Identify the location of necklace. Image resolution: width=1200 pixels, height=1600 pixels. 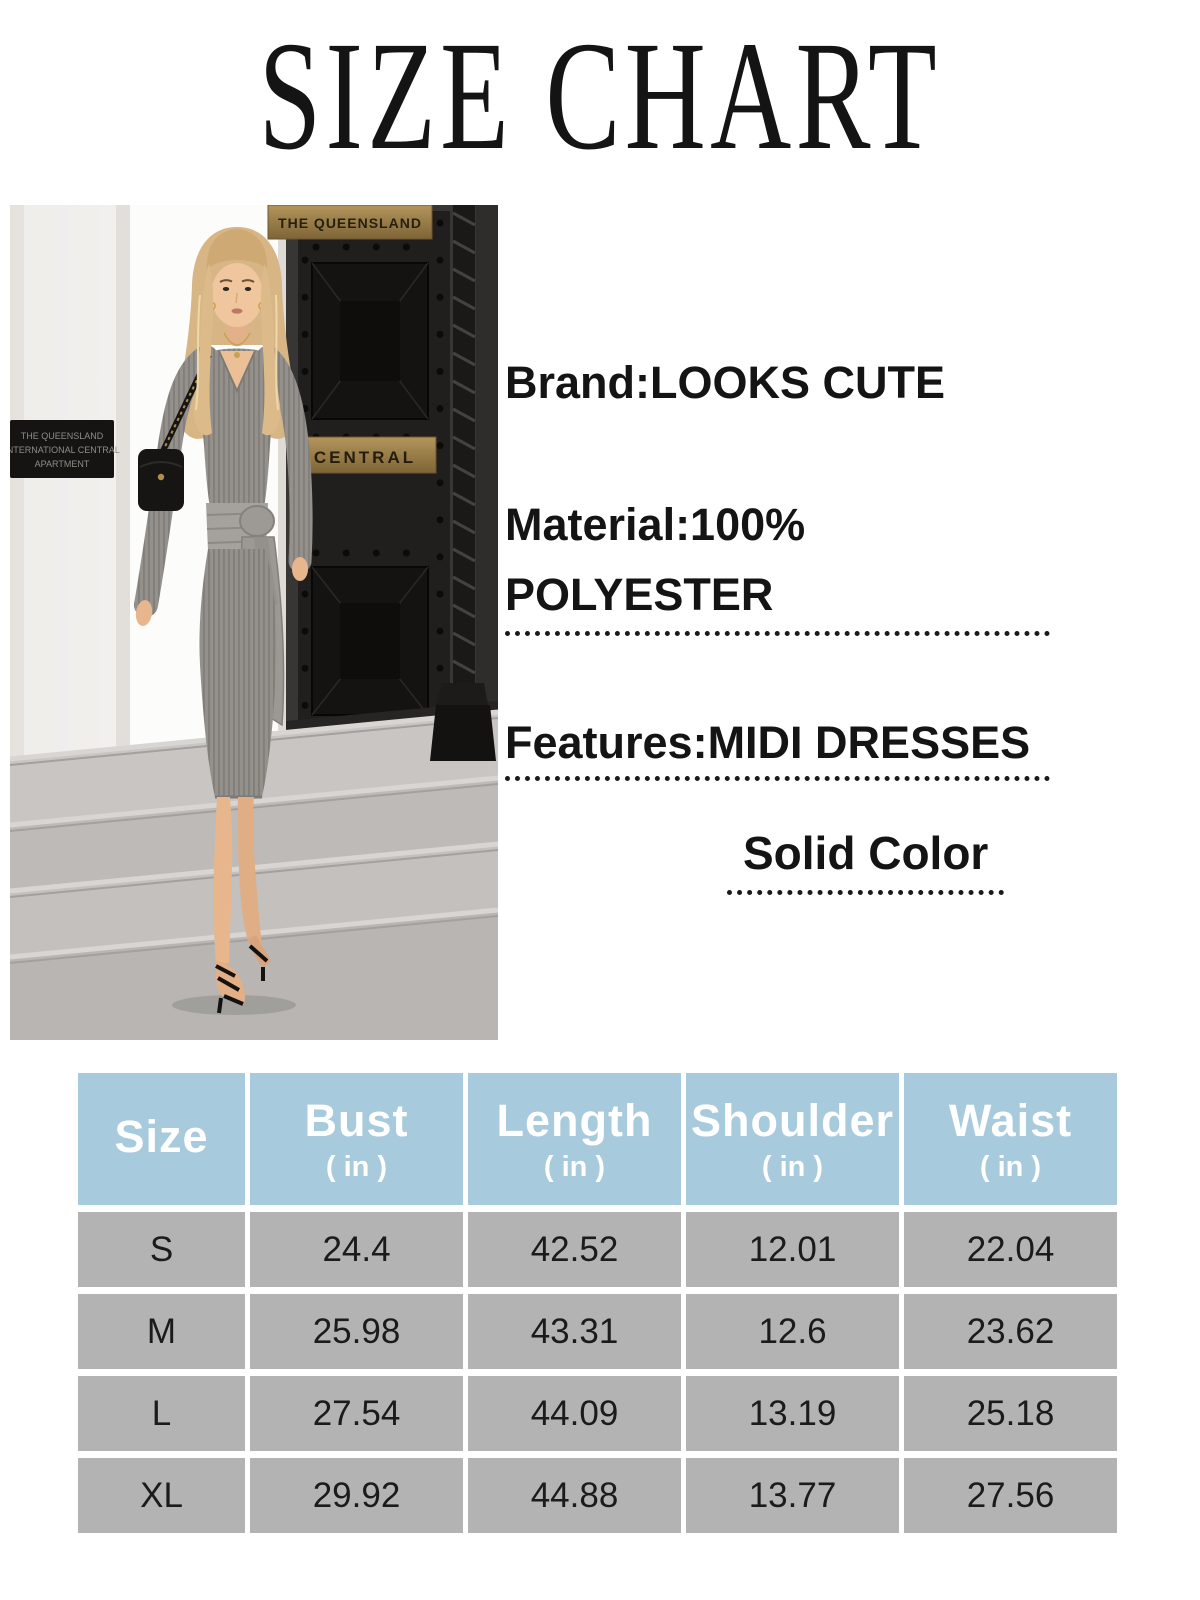
(237, 345).